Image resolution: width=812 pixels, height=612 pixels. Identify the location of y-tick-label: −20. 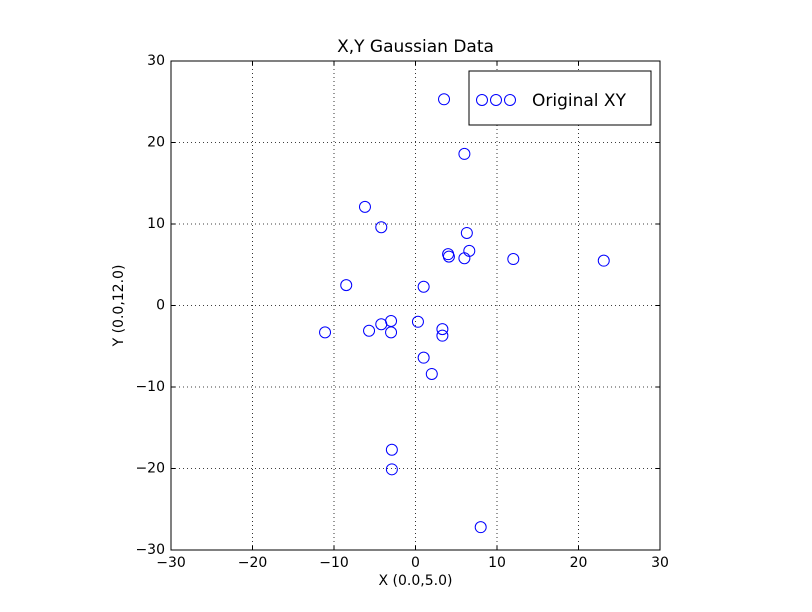
(150, 469).